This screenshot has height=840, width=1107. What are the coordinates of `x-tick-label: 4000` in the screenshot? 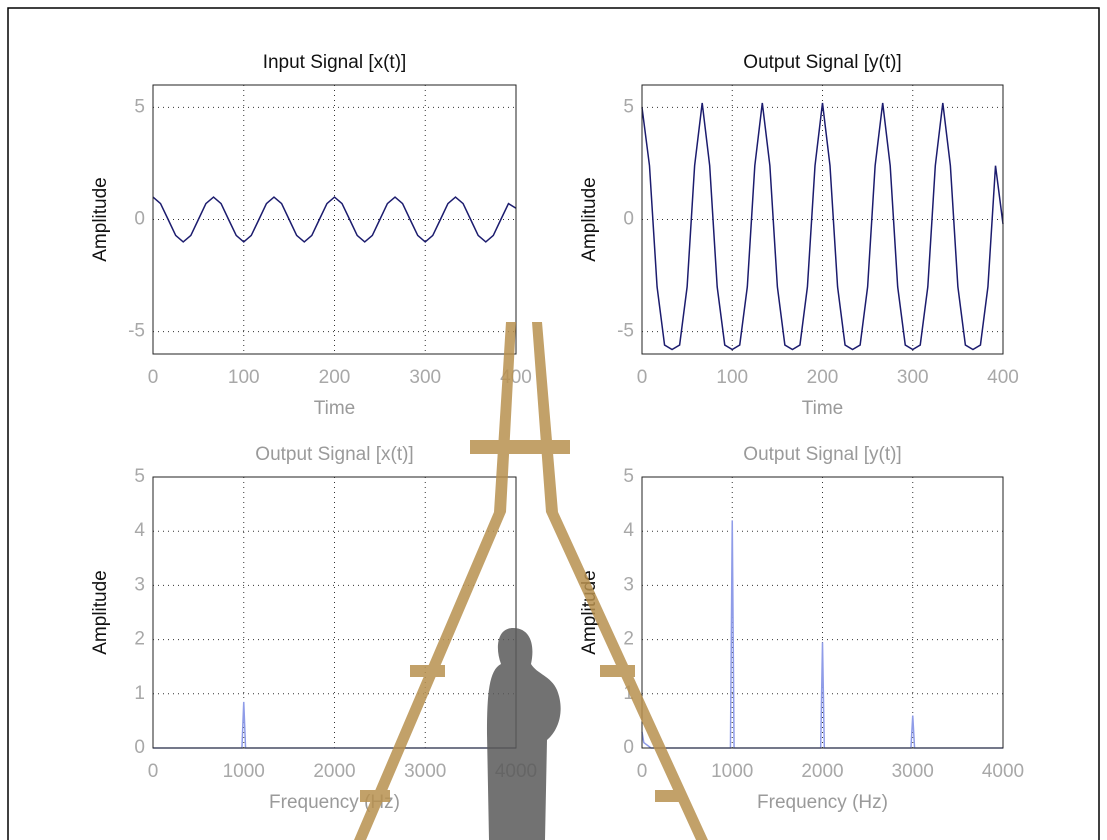 It's located at (1003, 771).